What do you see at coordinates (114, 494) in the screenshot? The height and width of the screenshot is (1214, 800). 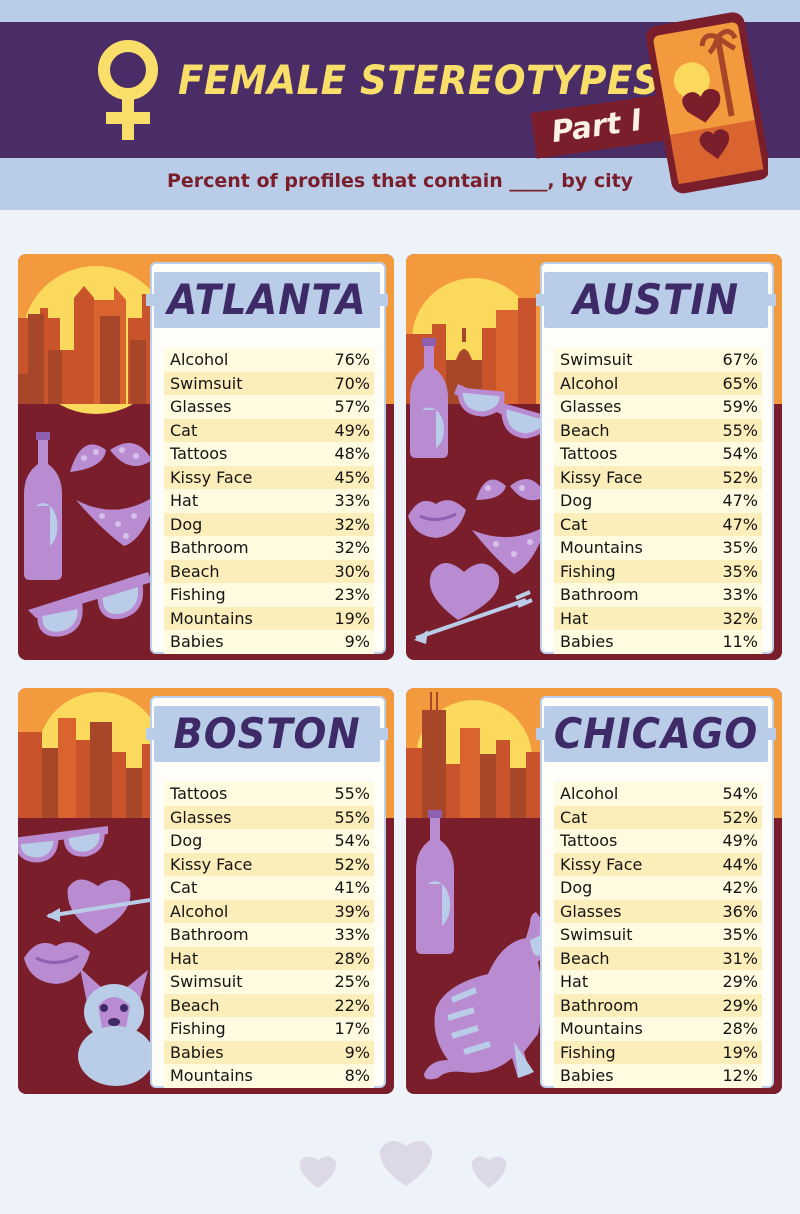 I see `bikini-icon` at bounding box center [114, 494].